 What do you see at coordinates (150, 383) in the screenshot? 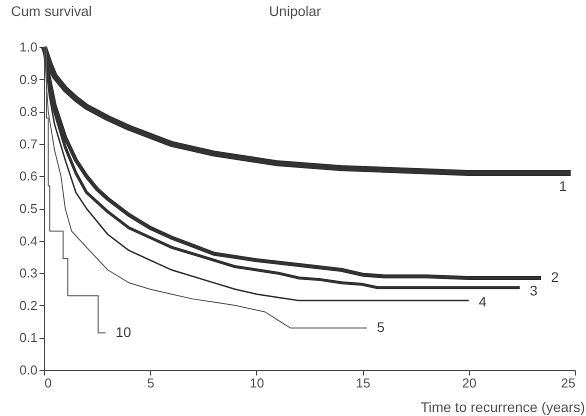
I see `x-tick-label: 5` at bounding box center [150, 383].